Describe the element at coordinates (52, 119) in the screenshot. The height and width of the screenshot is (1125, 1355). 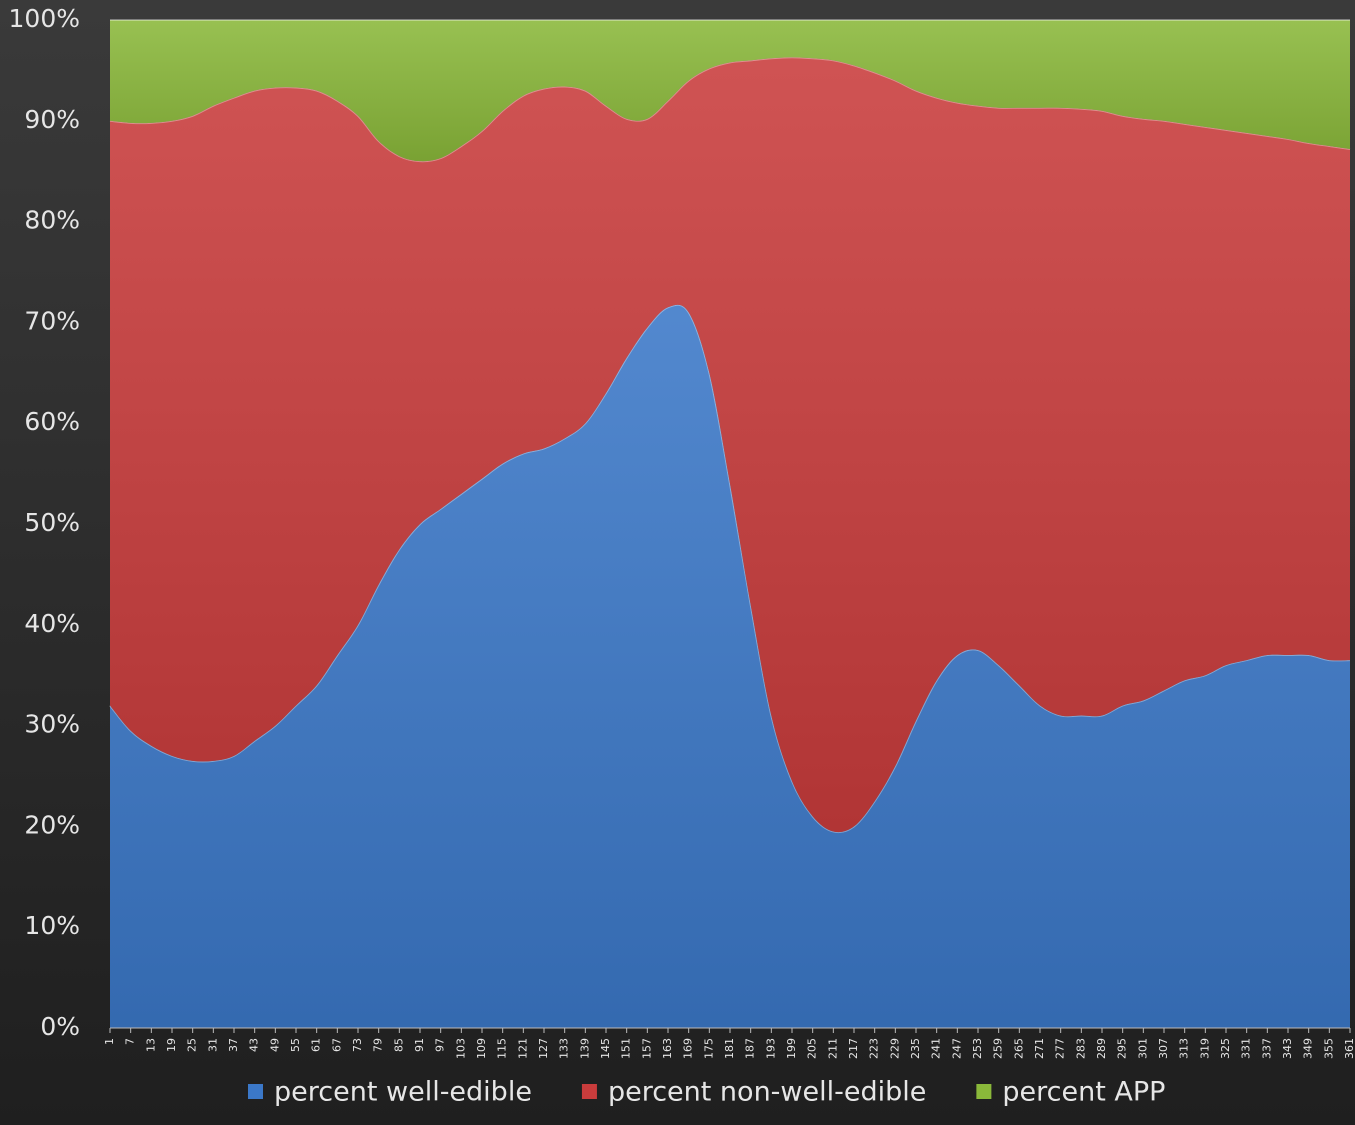
I see `y-tick-label: 90%` at that location.